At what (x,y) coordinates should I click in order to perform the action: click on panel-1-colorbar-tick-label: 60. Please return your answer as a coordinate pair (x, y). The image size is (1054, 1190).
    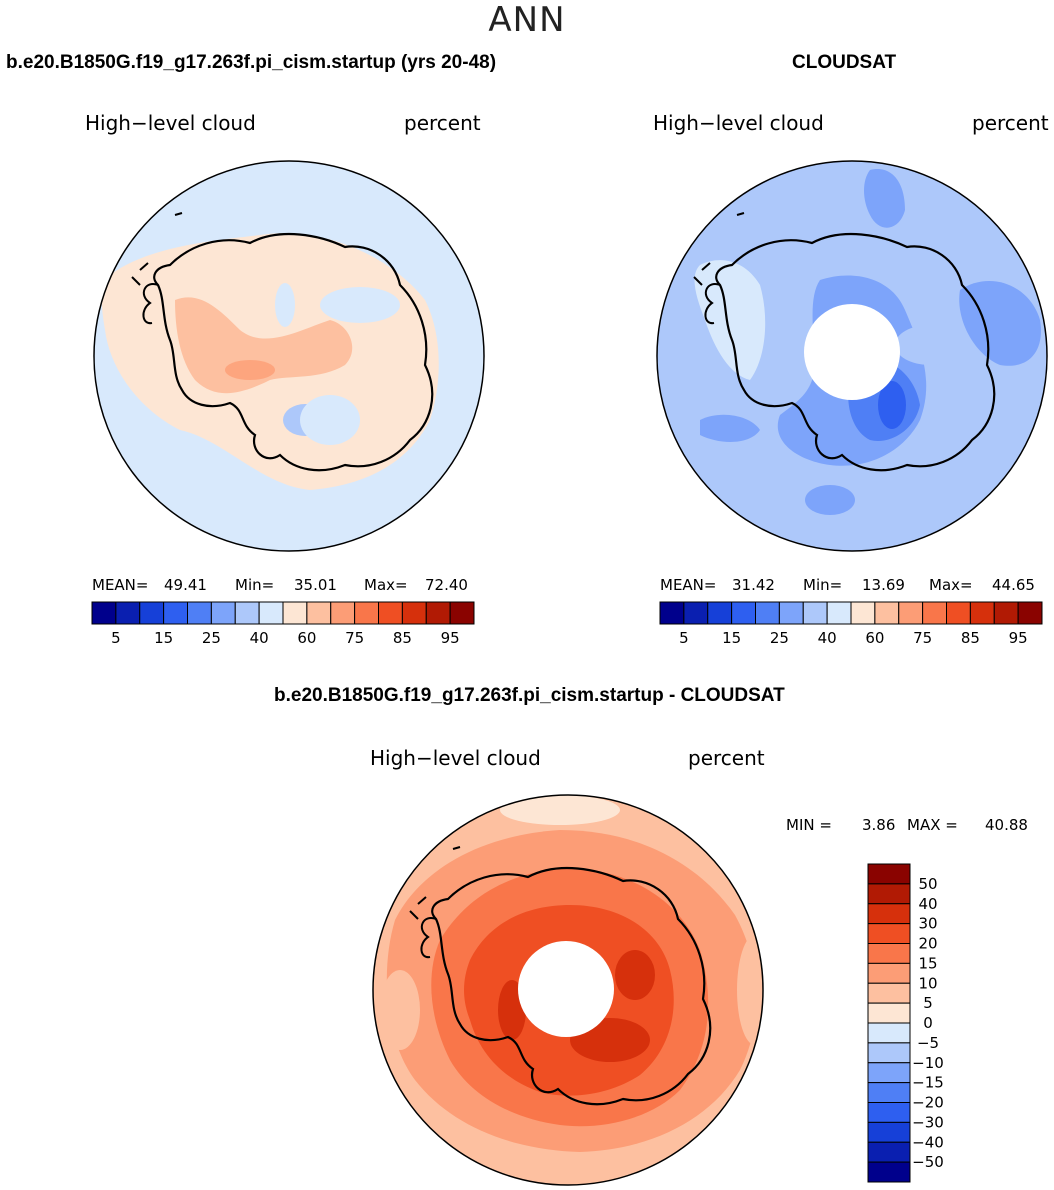
    Looking at the image, I should click on (306, 638).